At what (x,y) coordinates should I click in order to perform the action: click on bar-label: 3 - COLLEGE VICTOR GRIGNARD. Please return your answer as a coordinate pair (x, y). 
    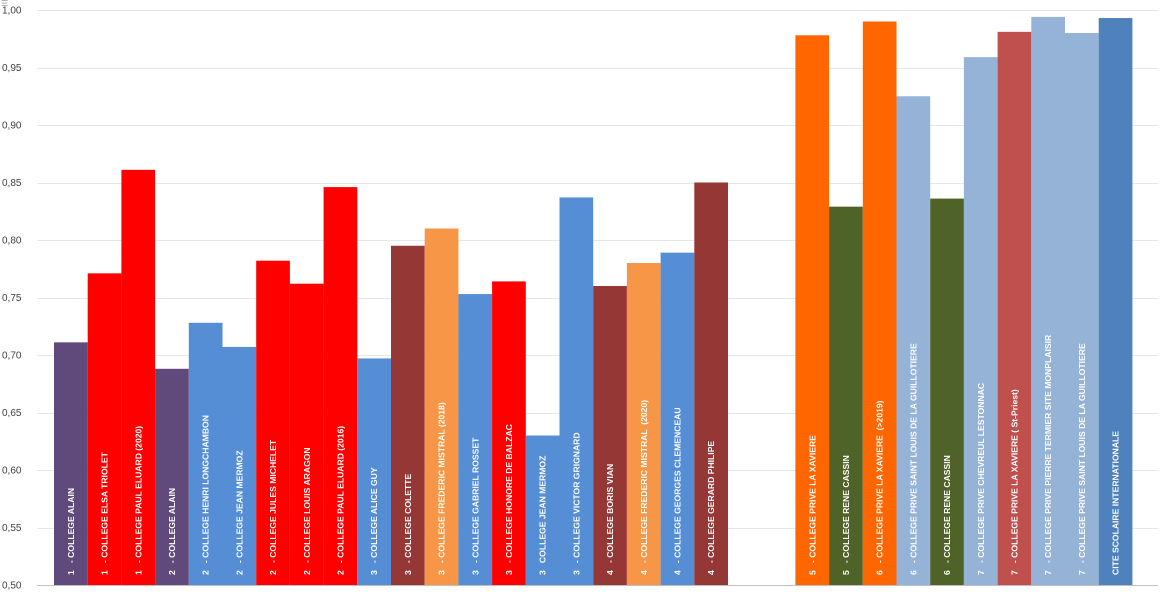
    Looking at the image, I should click on (576, 503).